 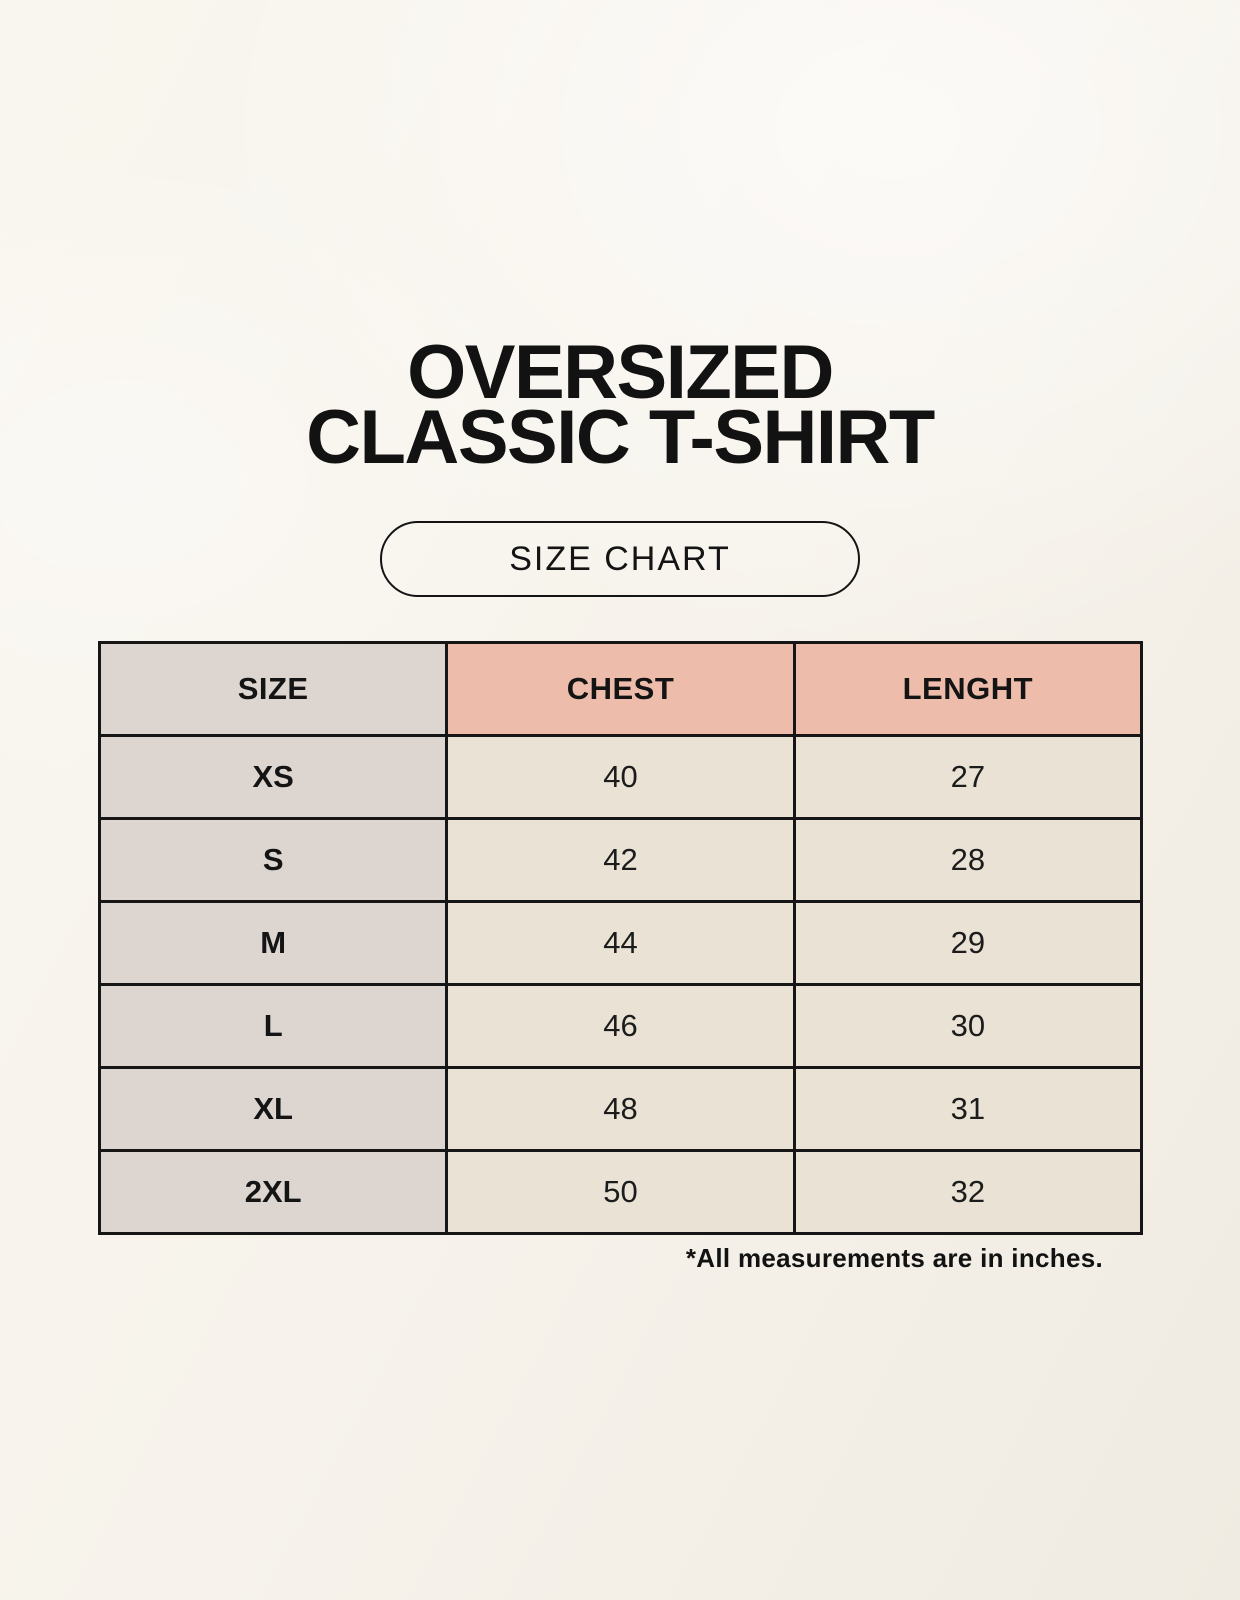 I want to click on size-label: S, so click(x=273, y=860).